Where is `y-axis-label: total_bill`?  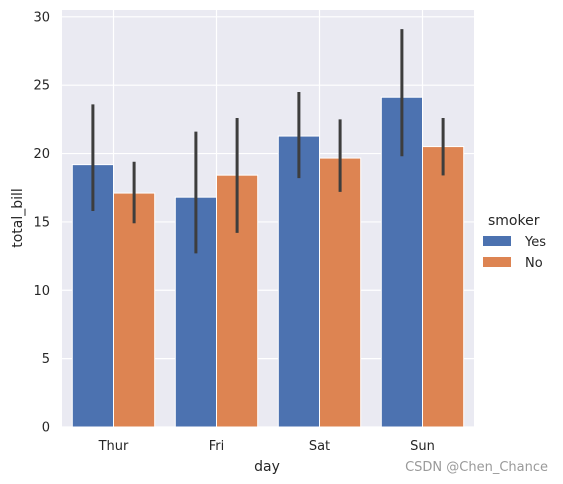 y-axis-label: total_bill is located at coordinates (18, 218).